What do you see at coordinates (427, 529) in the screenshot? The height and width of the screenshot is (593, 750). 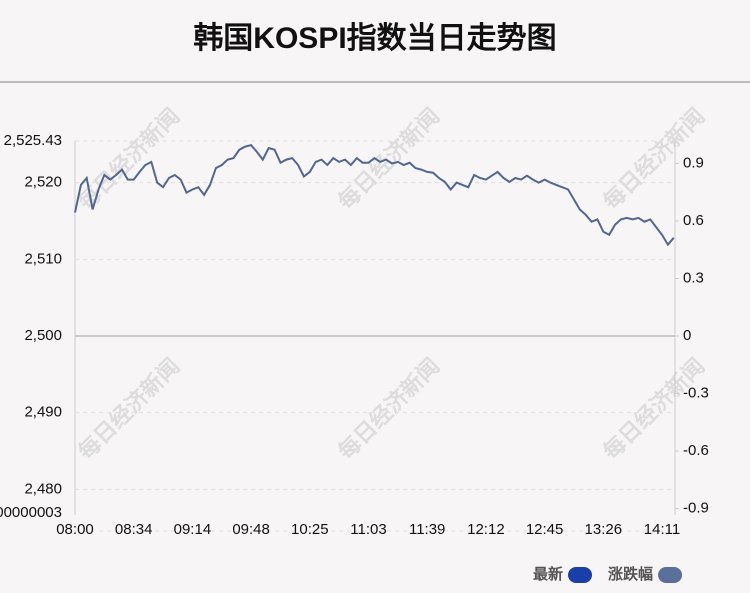 I see `x-tick-label: 11:39` at bounding box center [427, 529].